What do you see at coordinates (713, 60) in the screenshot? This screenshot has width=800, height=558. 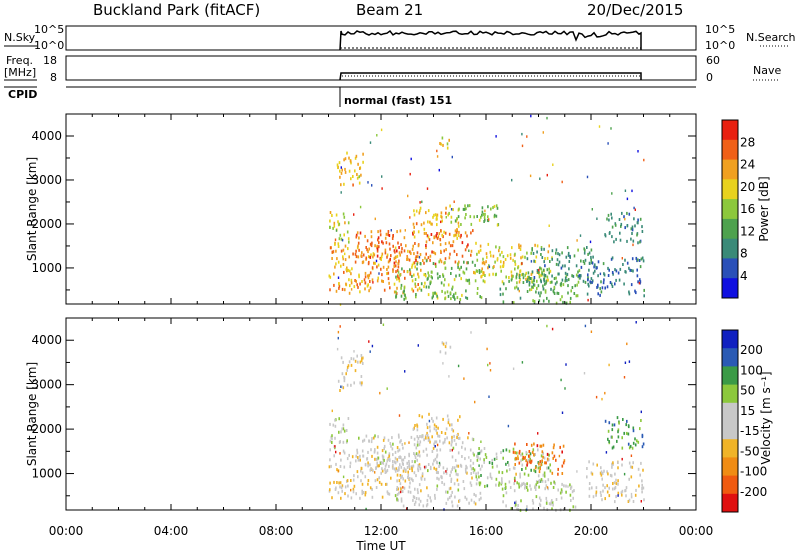 I see `nave-tick-high: 60` at bounding box center [713, 60].